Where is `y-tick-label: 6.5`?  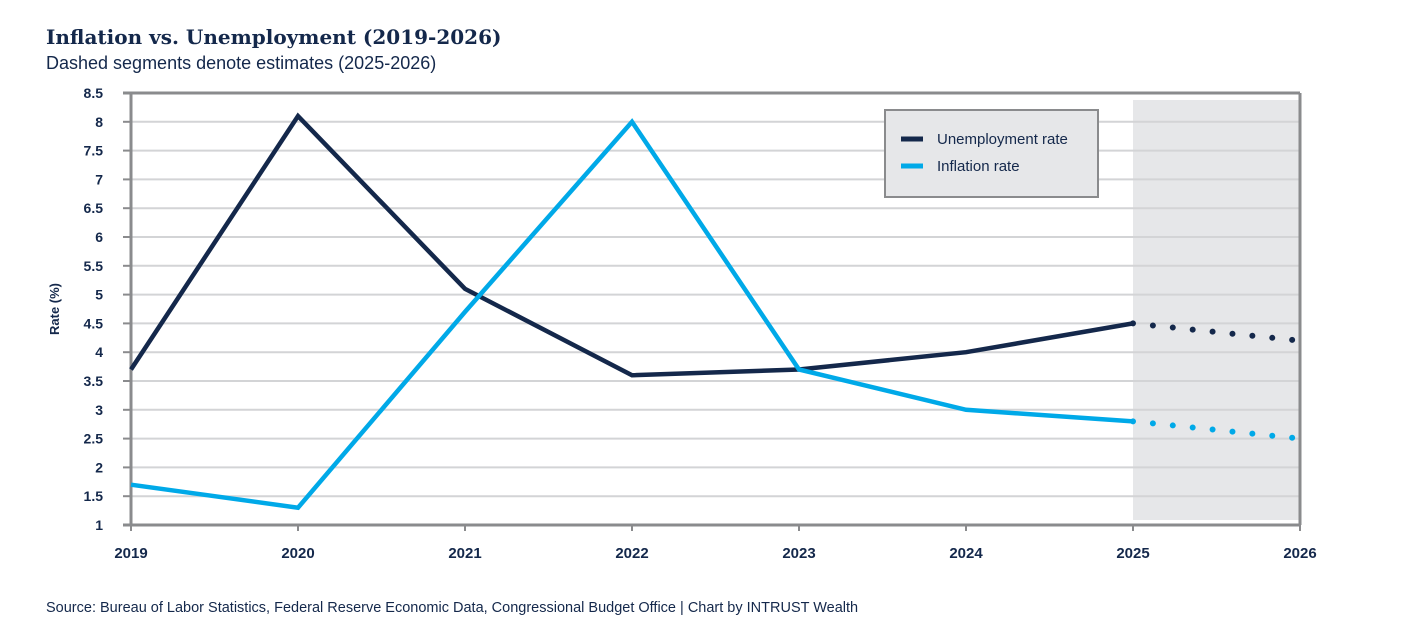
y-tick-label: 6.5 is located at coordinates (94, 208).